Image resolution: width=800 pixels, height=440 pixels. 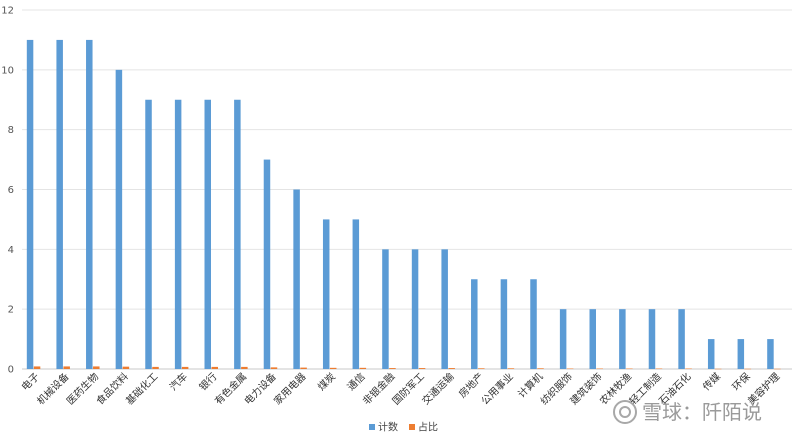 I want to click on category-label: 汽车, so click(x=178, y=381).